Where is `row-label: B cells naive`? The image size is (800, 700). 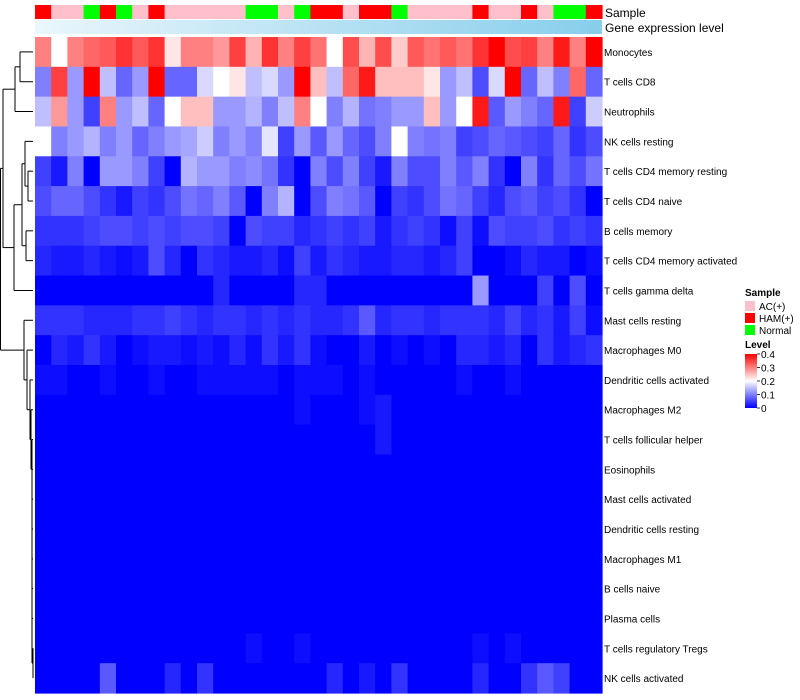 row-label: B cells naive is located at coordinates (632, 590).